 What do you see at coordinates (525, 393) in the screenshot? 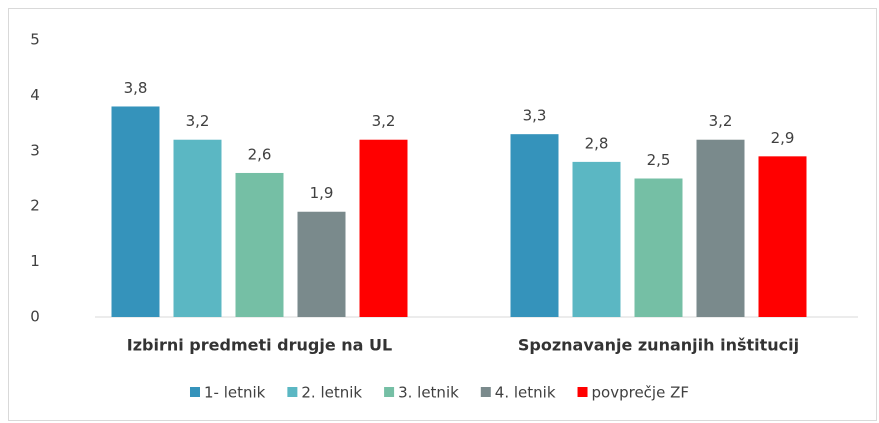
I see `legend-label: 4. letnik` at bounding box center [525, 393].